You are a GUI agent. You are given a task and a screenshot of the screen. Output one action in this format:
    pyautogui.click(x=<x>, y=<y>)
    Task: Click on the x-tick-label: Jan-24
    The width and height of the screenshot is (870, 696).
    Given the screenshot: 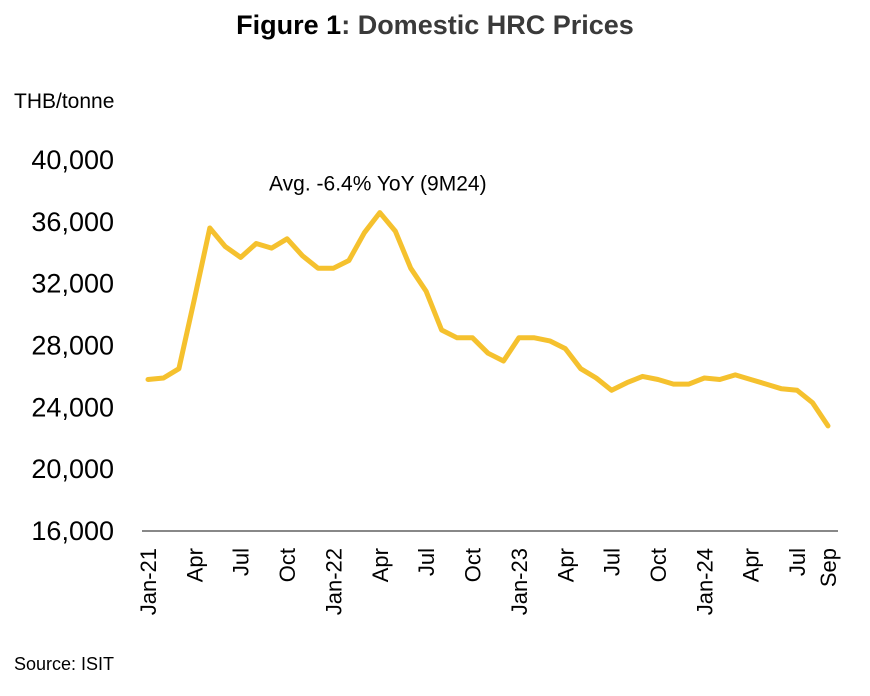 What is the action you would take?
    pyautogui.click(x=704, y=581)
    